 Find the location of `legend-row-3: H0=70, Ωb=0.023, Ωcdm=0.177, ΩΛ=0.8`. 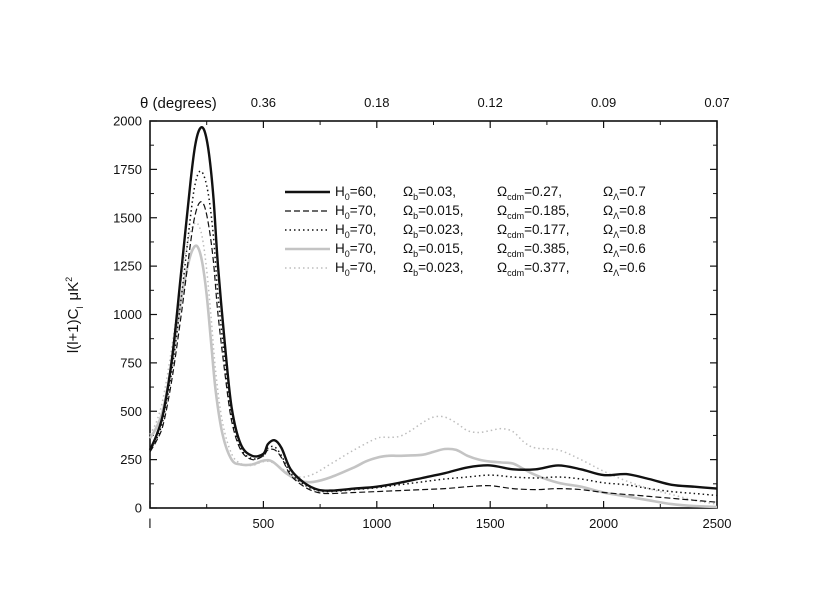

legend-row-3: H0=70, Ωb=0.023, Ωcdm=0.177, ΩΛ=0.8 is located at coordinates (465, 231).